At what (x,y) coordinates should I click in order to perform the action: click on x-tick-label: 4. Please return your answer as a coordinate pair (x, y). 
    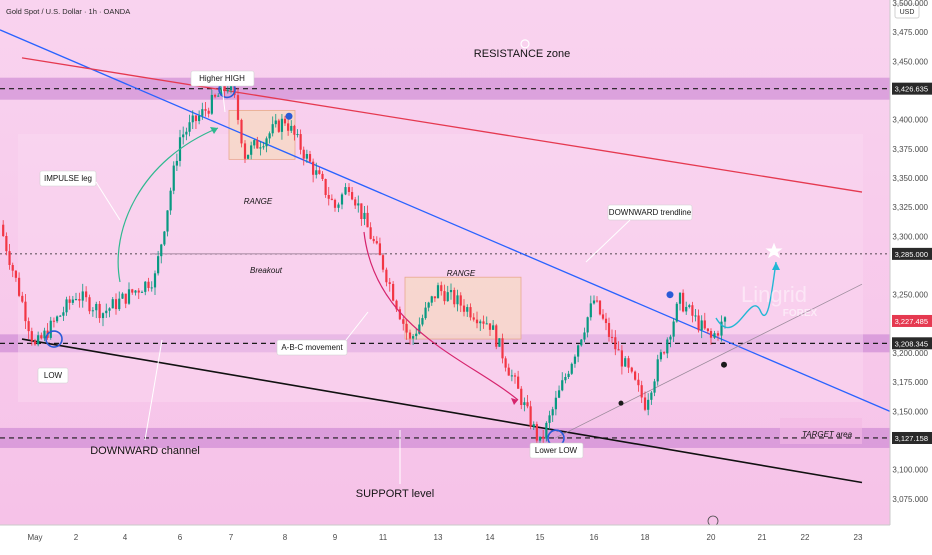
    Looking at the image, I should click on (125, 537).